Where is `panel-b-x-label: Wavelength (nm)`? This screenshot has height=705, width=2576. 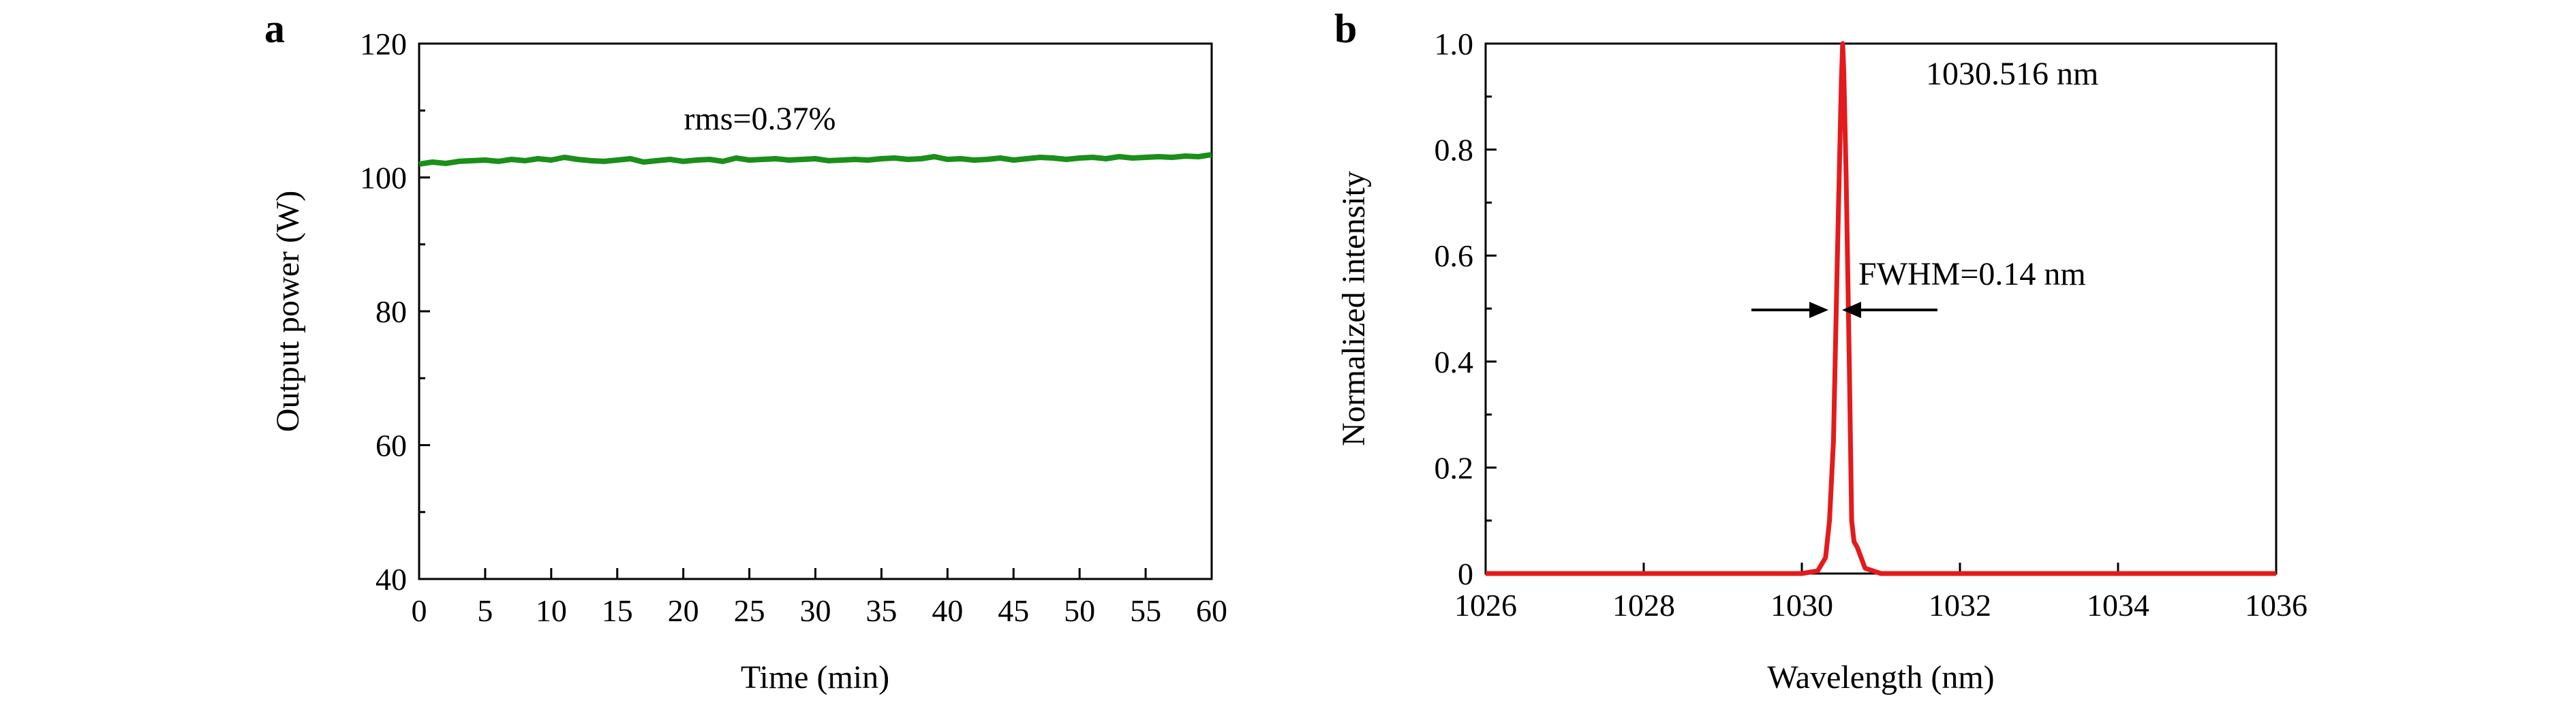 panel-b-x-label: Wavelength (nm) is located at coordinates (1880, 677).